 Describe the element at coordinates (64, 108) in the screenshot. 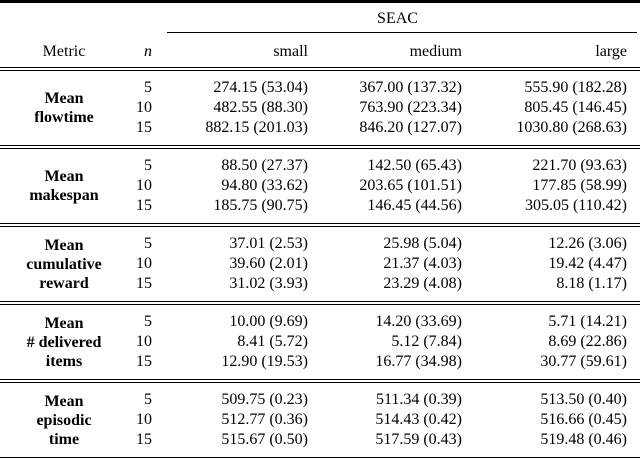

I see `metric-label: Mean flowtime` at that location.